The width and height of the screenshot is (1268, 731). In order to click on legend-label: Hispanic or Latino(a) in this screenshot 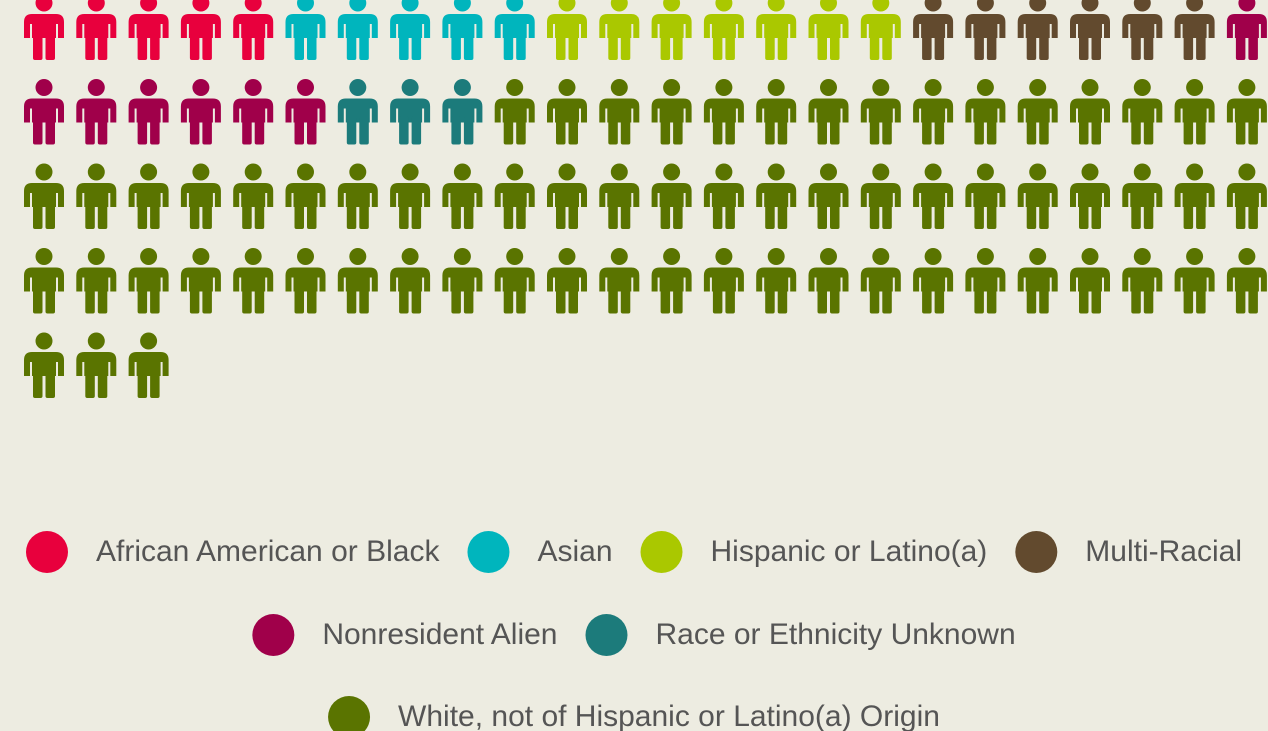, I will do `click(849, 551)`.